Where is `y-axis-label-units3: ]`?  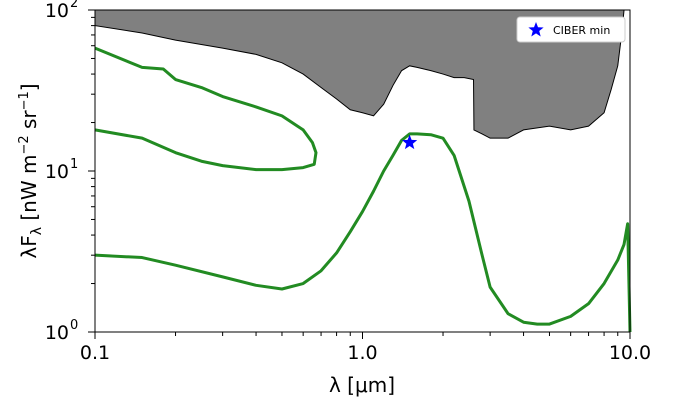
y-axis-label-units3: ] is located at coordinates (29, 87).